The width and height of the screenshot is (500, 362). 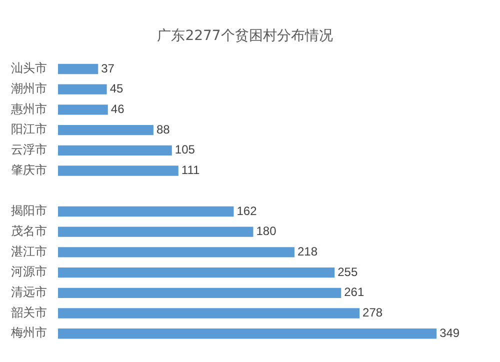 I want to click on data-label: 278, so click(x=372, y=313).